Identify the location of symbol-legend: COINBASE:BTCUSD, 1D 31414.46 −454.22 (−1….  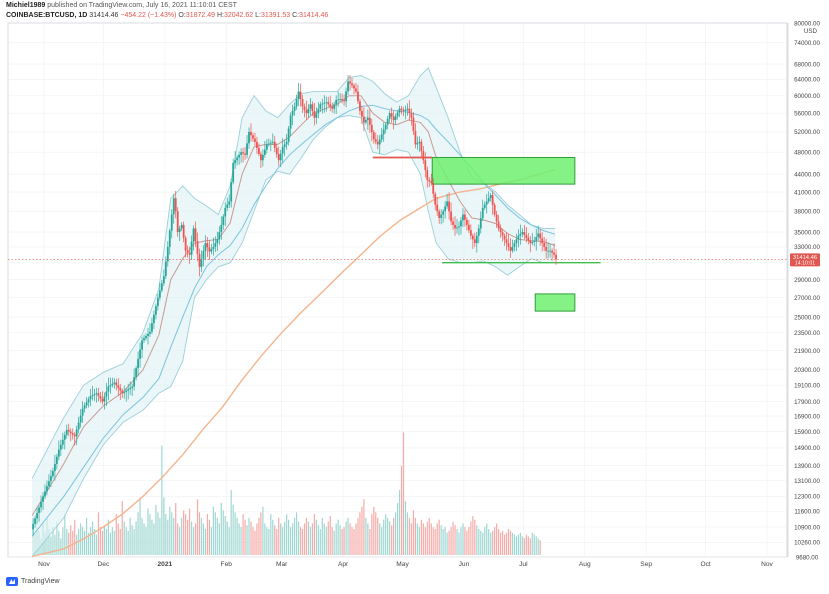
(167, 15).